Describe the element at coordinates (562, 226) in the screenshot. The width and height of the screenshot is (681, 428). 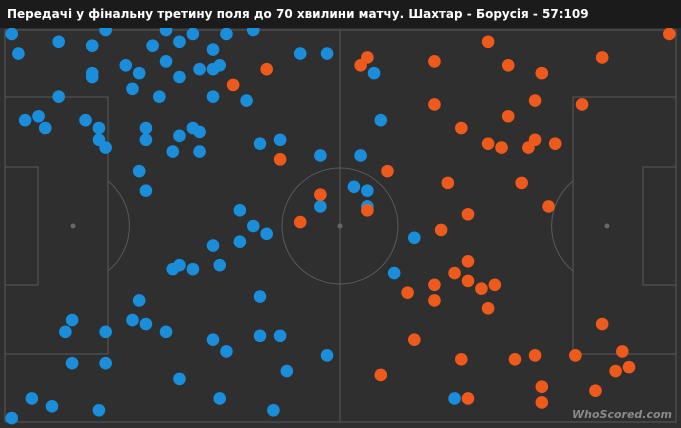
I see `penalty-arc` at that location.